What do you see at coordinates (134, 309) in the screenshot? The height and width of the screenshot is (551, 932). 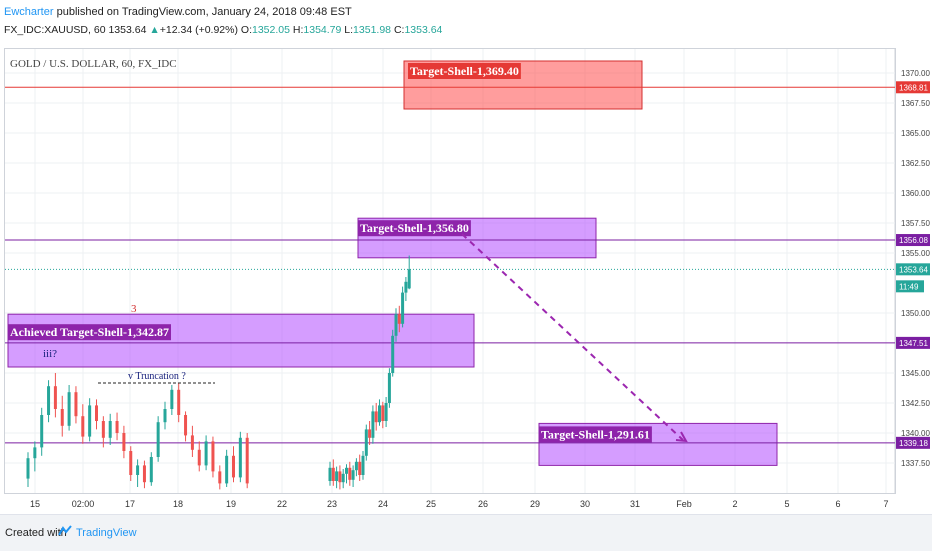 I see `wave-label-3: 3` at bounding box center [134, 309].